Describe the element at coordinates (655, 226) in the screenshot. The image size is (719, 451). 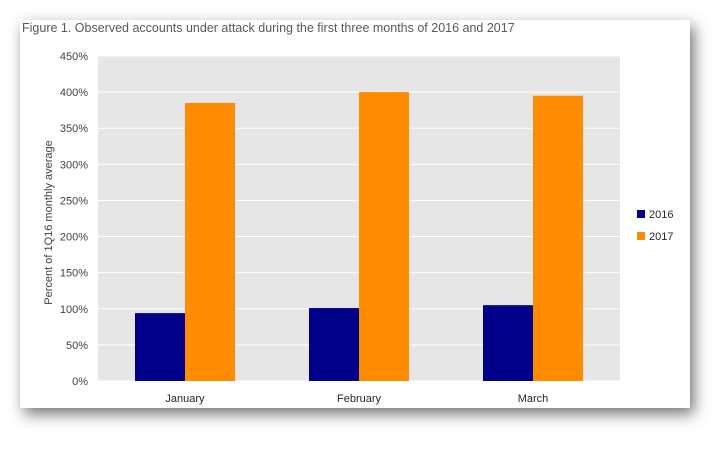
I see `legend: 2016 2017` at that location.